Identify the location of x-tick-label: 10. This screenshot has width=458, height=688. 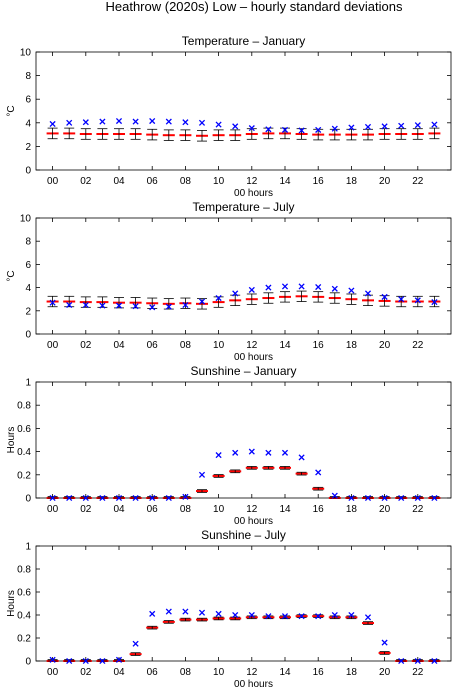
(219, 672).